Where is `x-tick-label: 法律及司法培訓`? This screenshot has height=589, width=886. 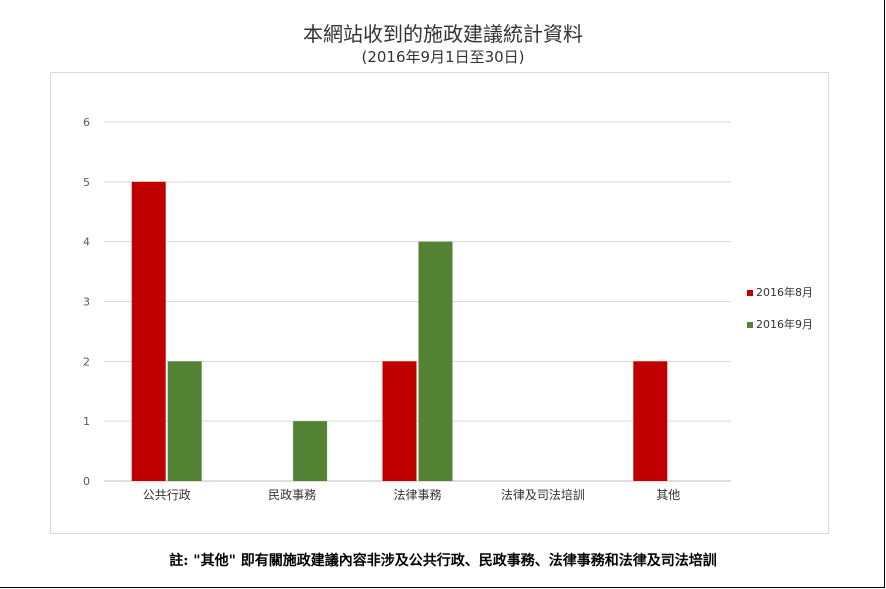
x-tick-label: 法律及司法培訓 is located at coordinates (543, 494).